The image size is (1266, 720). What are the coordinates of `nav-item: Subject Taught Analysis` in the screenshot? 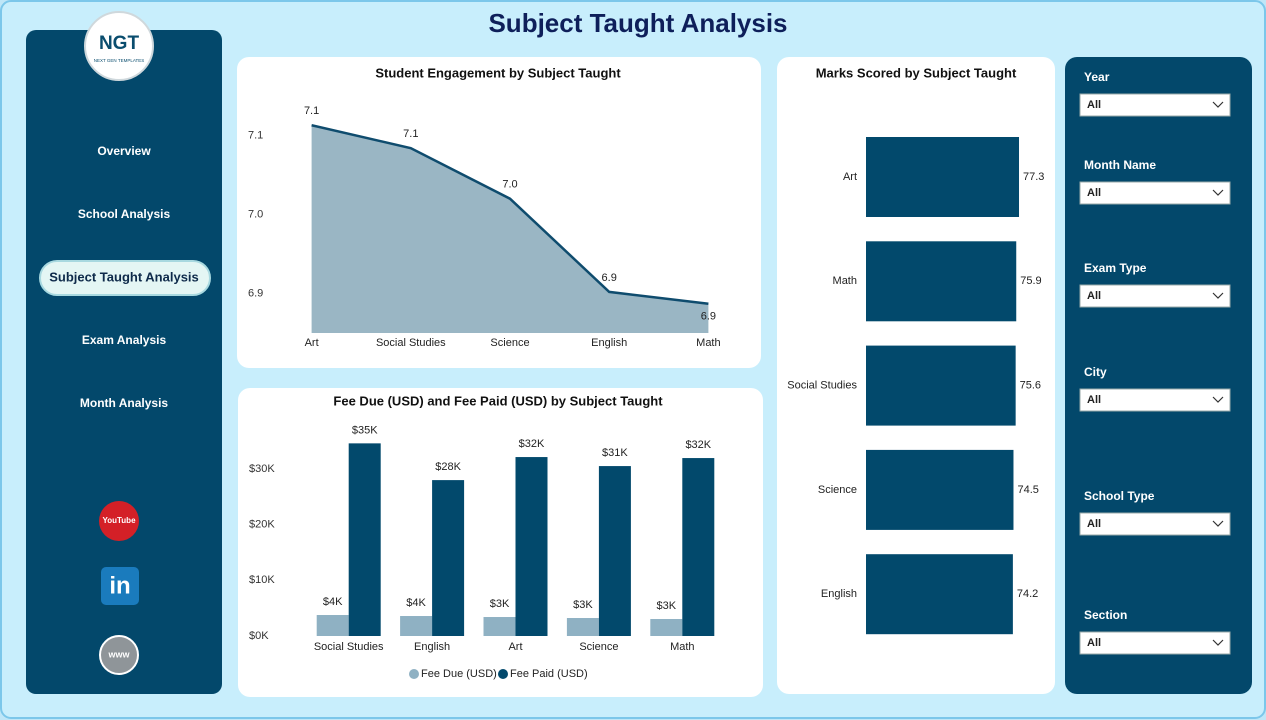 It's located at (124, 276).